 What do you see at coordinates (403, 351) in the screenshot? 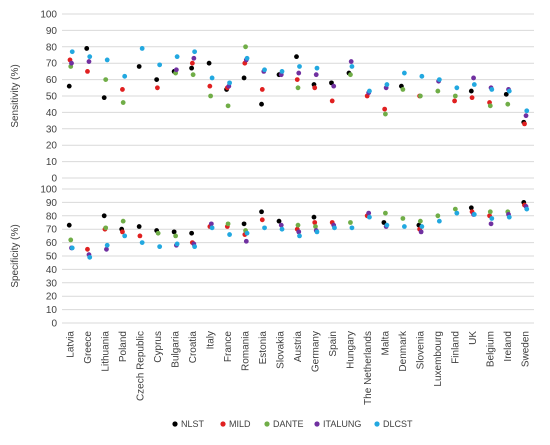
I see `category-label: Denmark` at bounding box center [403, 351].